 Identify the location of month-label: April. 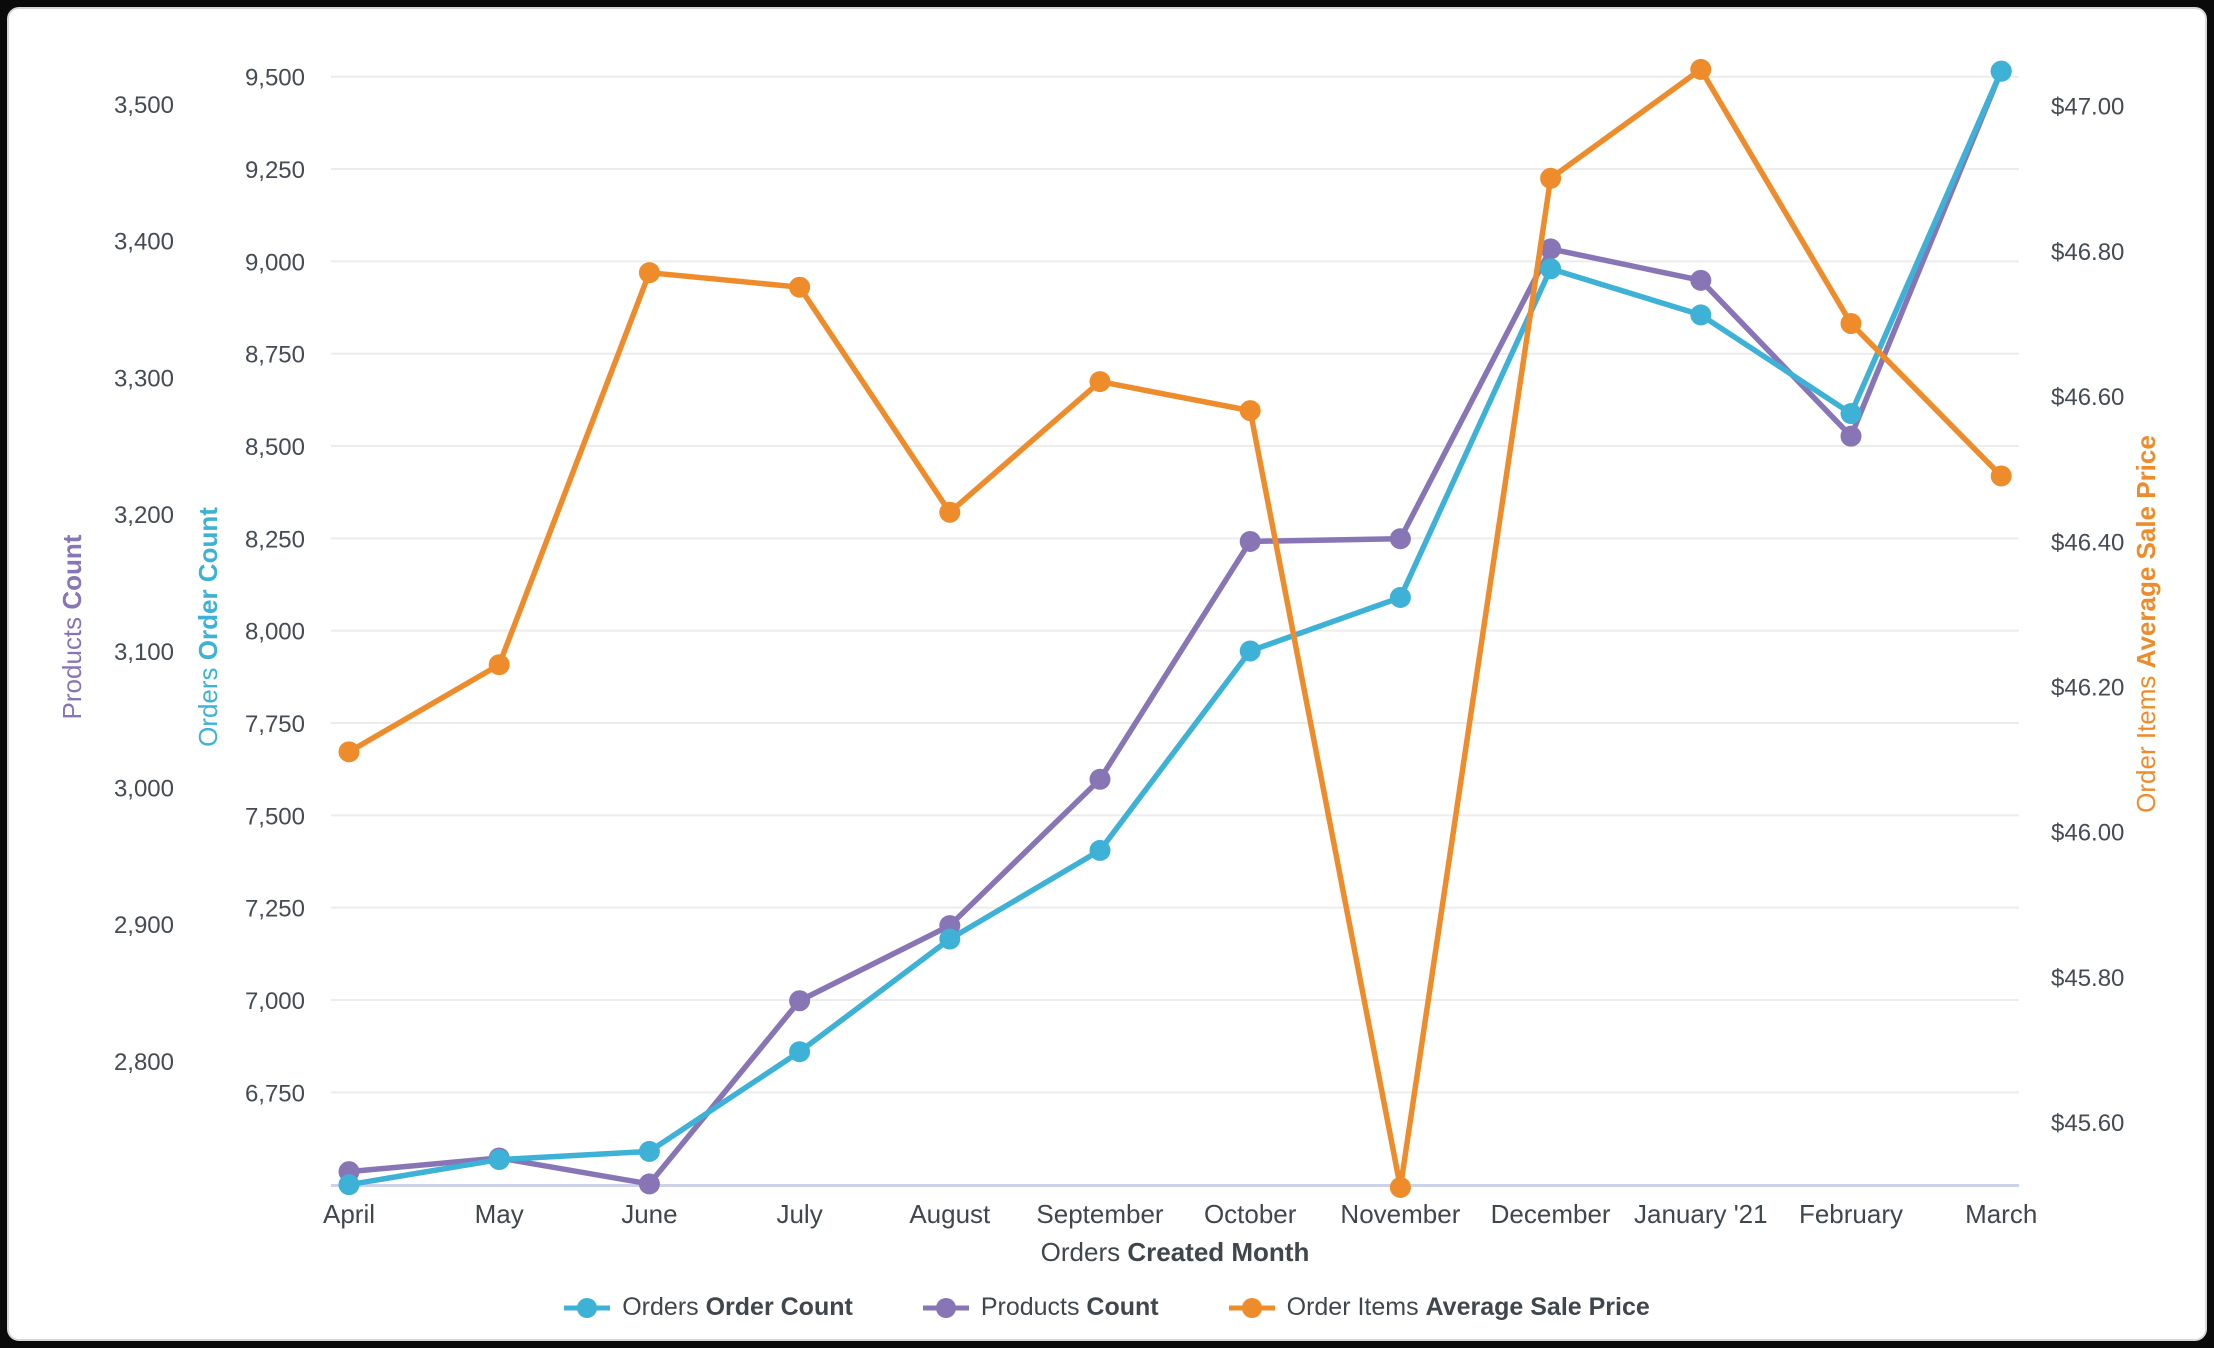
(349, 1214).